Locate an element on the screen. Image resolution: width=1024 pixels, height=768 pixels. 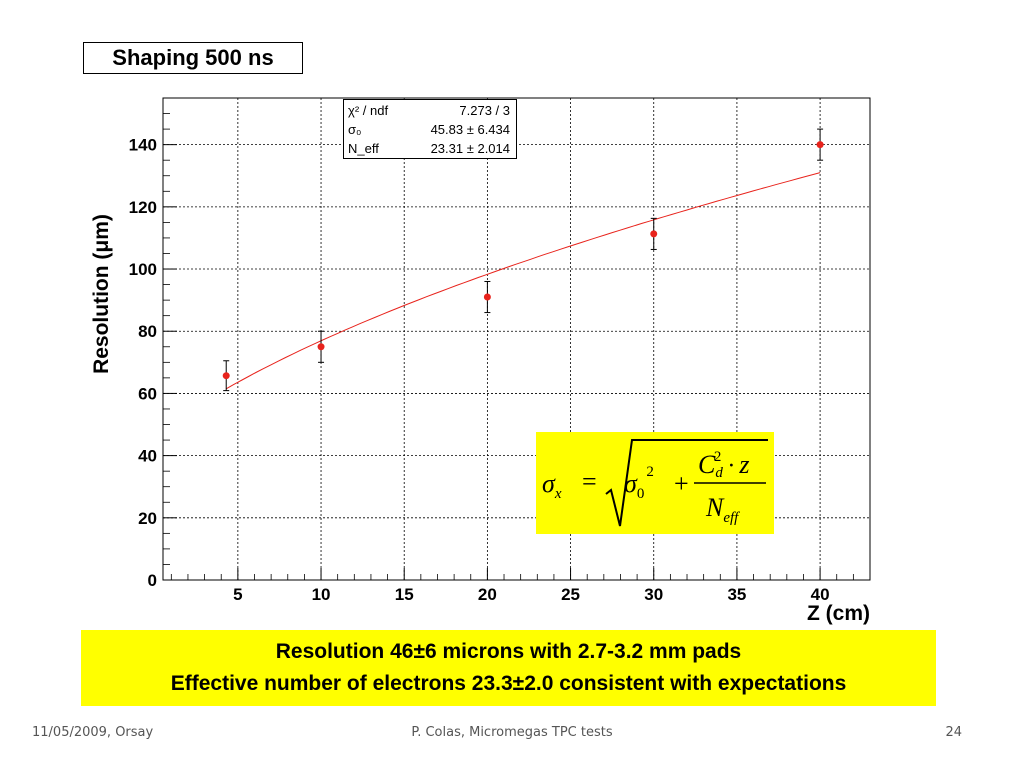
x-tick-label: 25 is located at coordinates (570, 594).